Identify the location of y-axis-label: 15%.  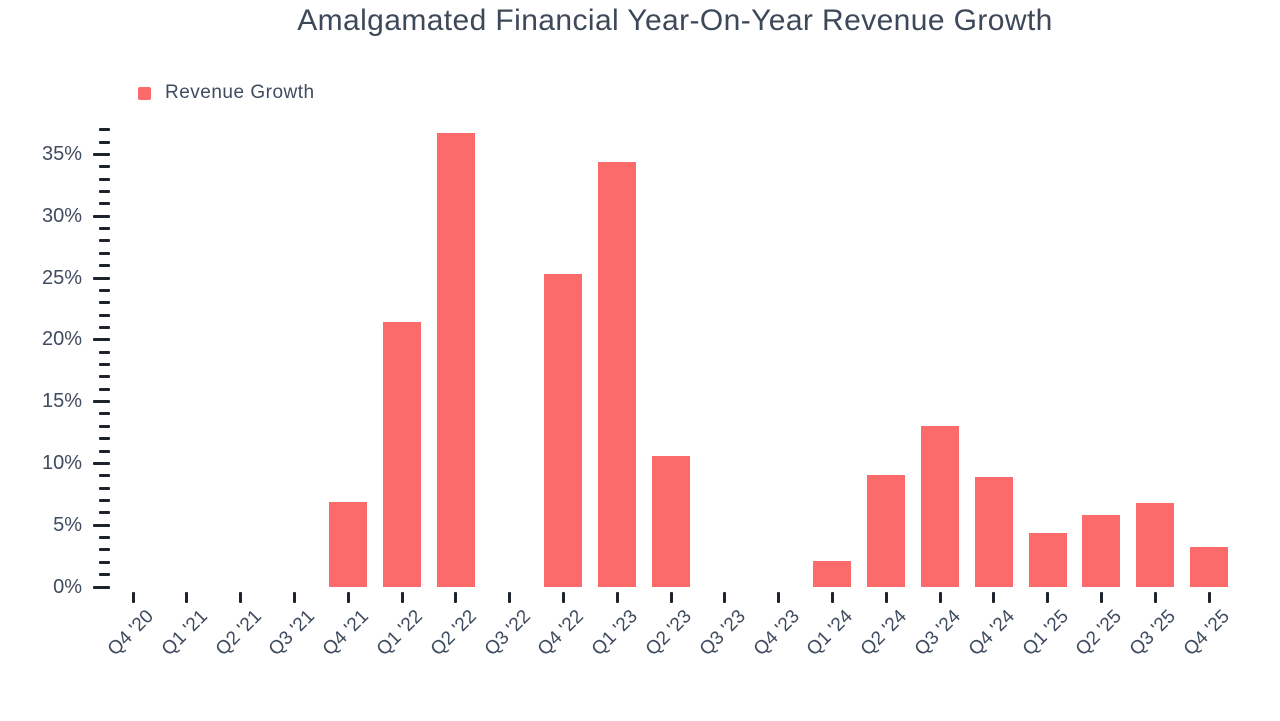
(61, 401).